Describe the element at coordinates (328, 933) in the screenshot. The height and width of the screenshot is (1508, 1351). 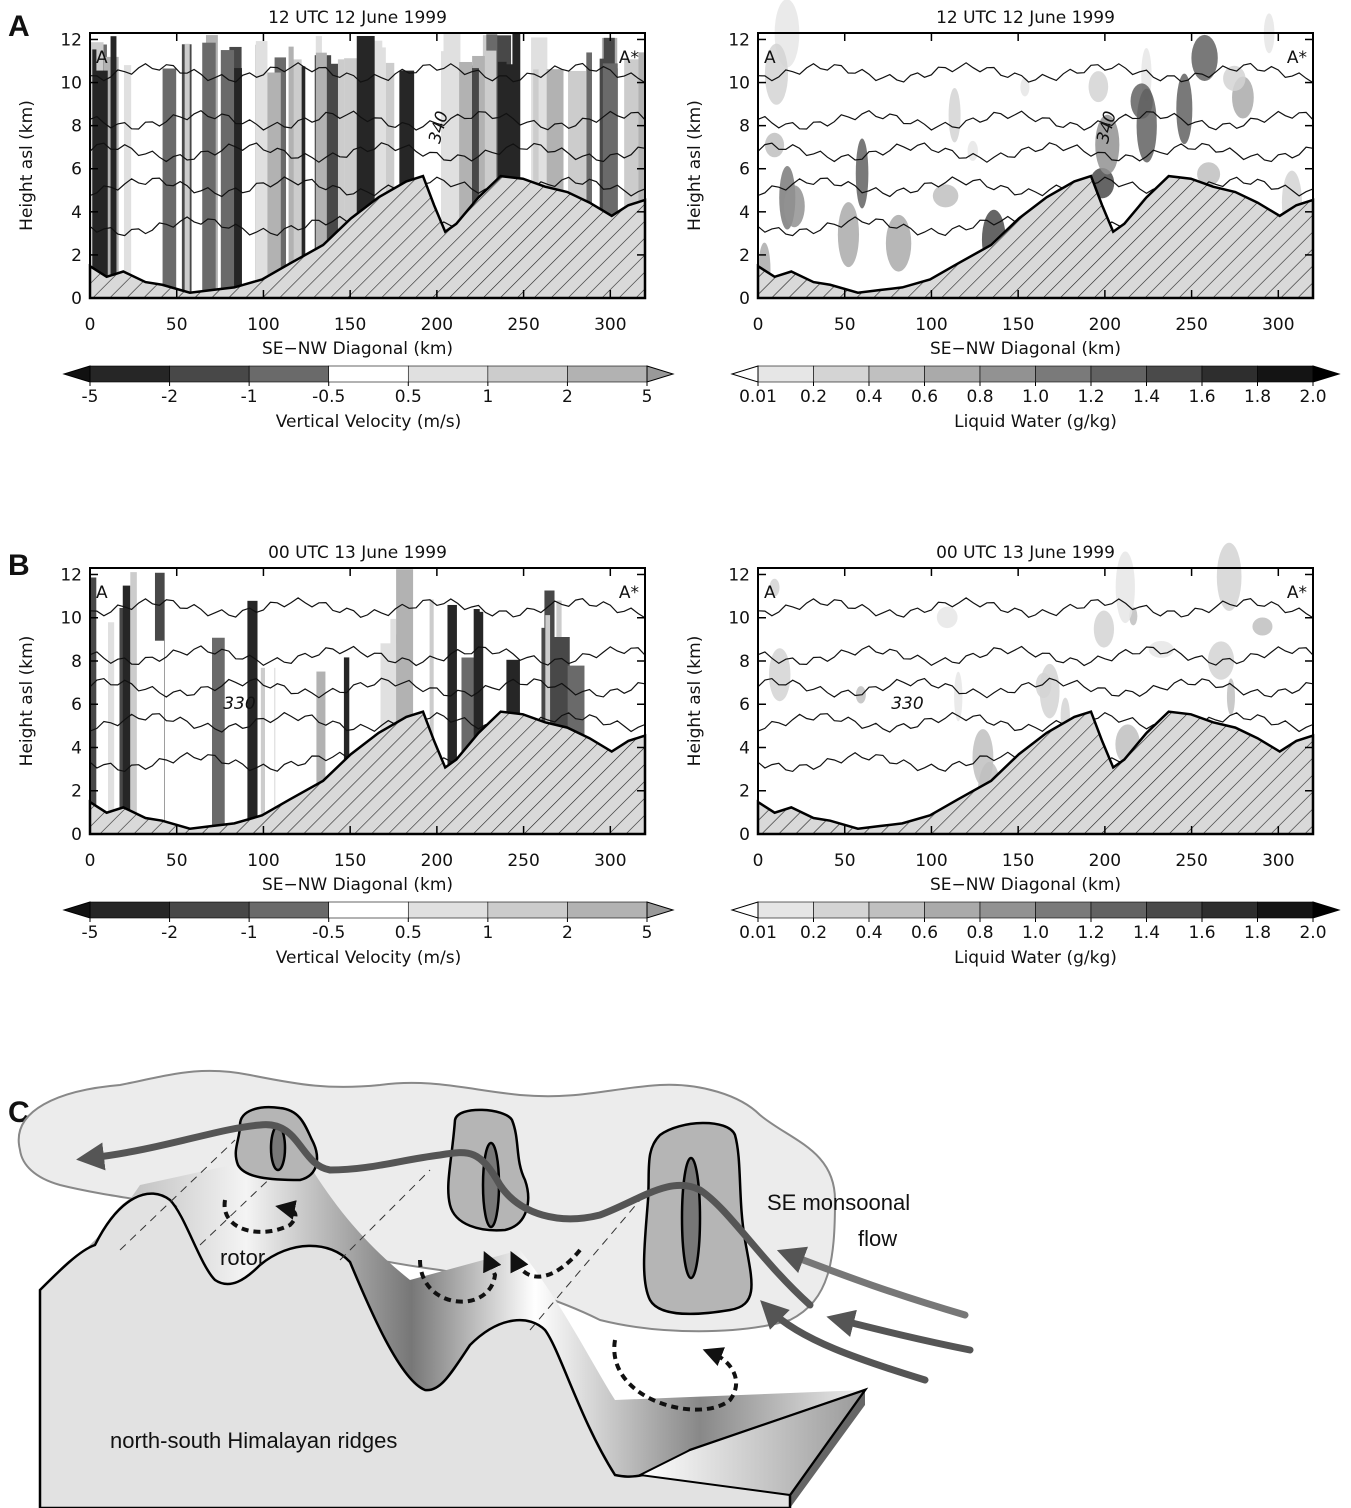
I see `colorbar-tick-label: -0.5` at that location.